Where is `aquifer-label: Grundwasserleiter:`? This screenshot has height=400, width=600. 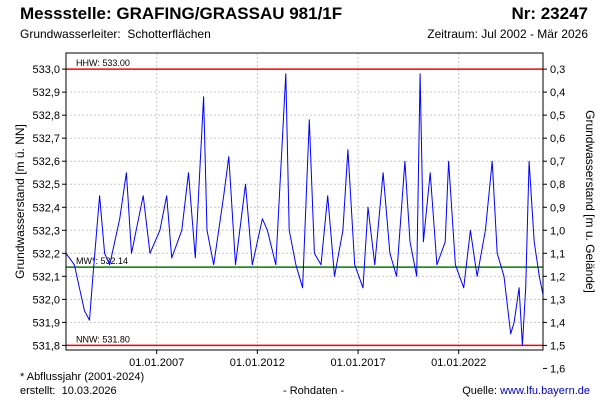
aquifer-label: Grundwasserleiter: is located at coordinates (70, 34).